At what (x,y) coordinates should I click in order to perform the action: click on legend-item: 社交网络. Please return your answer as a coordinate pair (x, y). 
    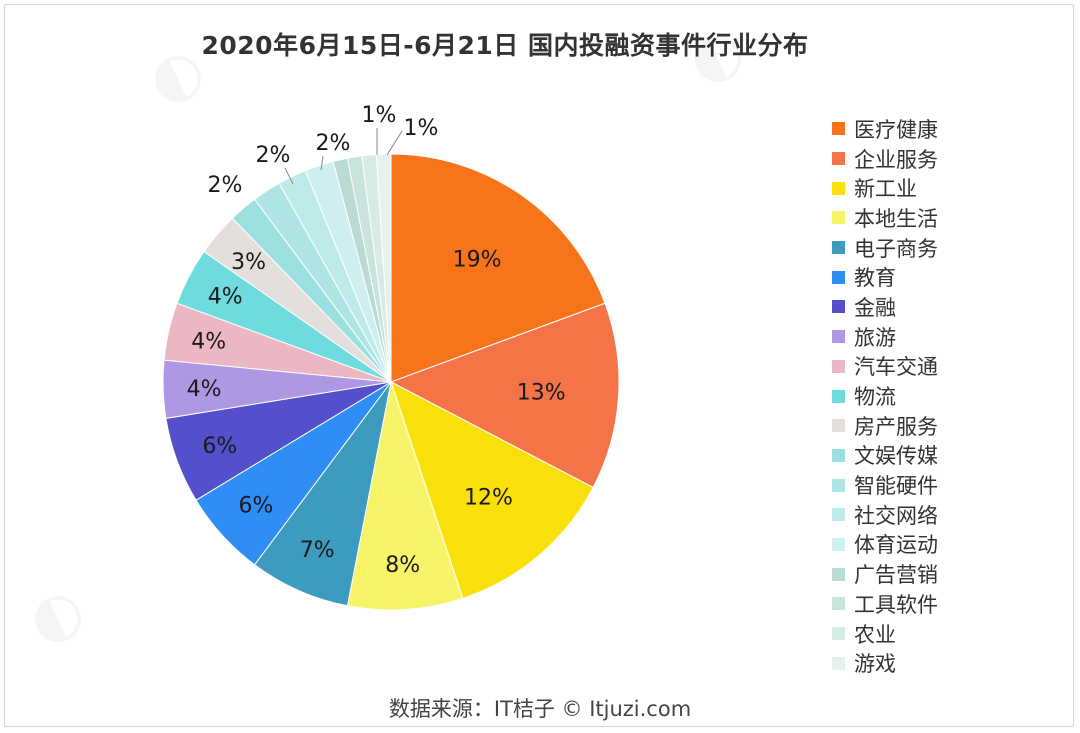
    Looking at the image, I should click on (885, 515).